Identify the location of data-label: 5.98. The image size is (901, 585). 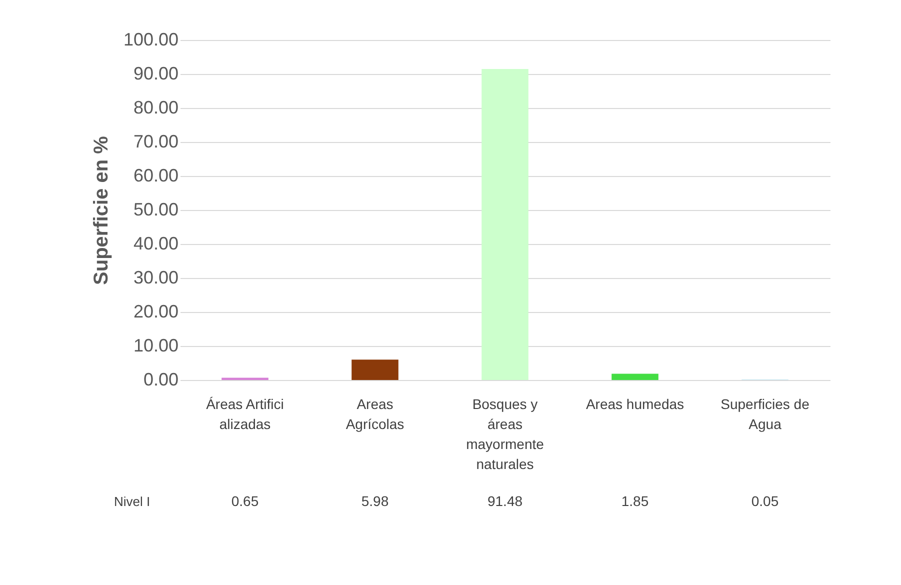
(375, 501).